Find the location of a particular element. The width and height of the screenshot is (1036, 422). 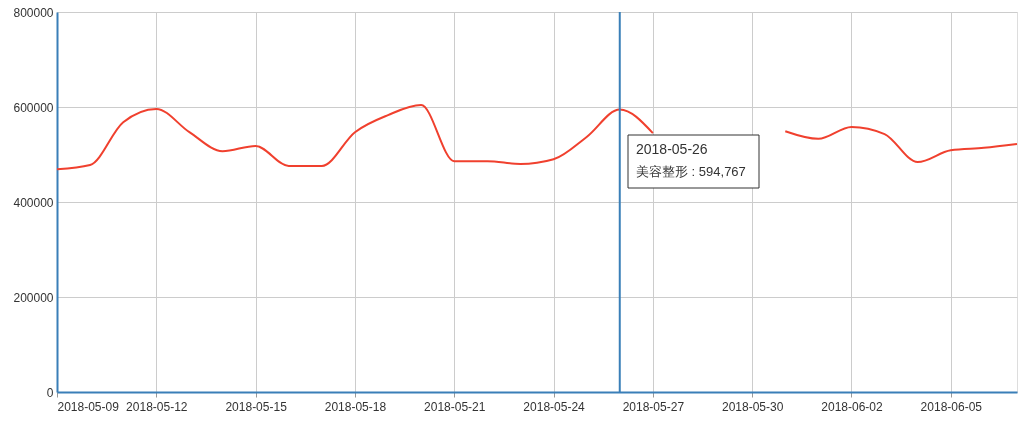

y-tick-label: 400000 is located at coordinates (33, 202).